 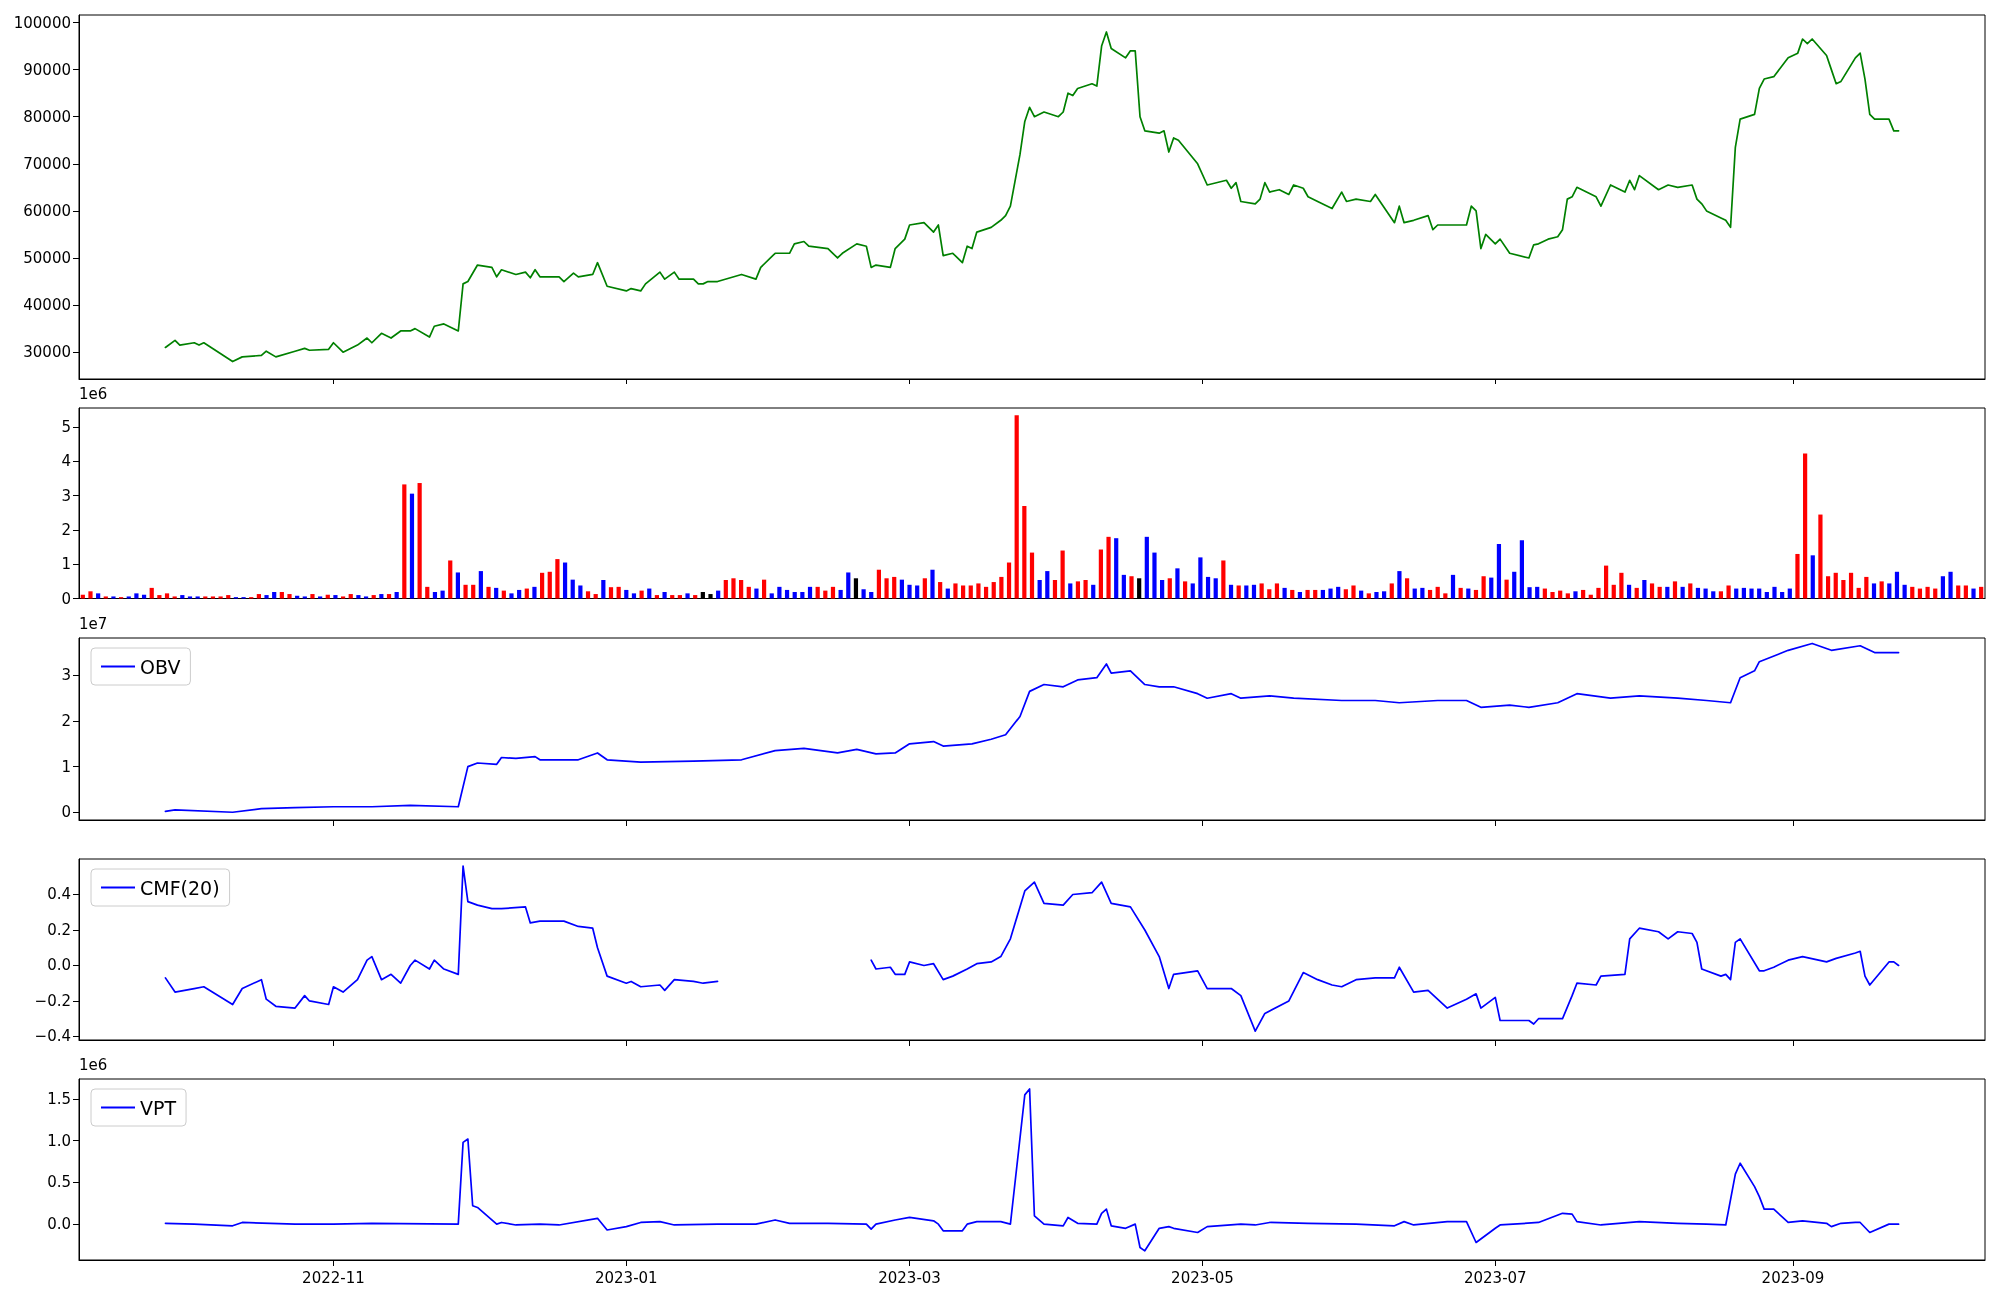 What do you see at coordinates (909, 1277) in the screenshot?
I see `x-tick-label: 2023-03` at bounding box center [909, 1277].